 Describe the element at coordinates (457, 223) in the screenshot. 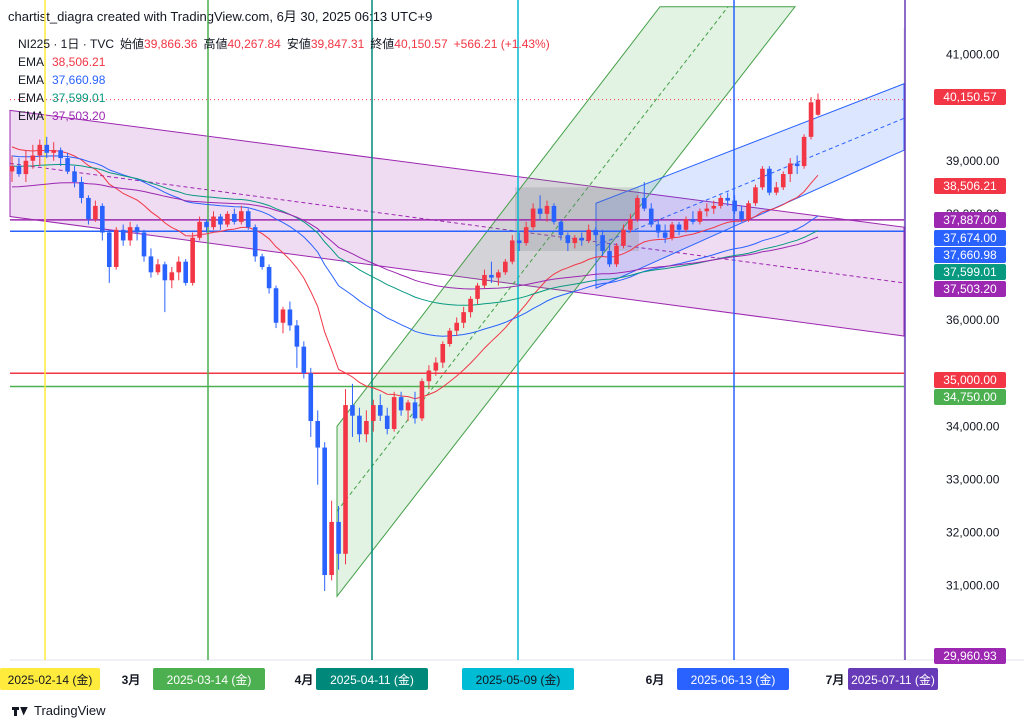

I see `descending-channel-midline` at that location.